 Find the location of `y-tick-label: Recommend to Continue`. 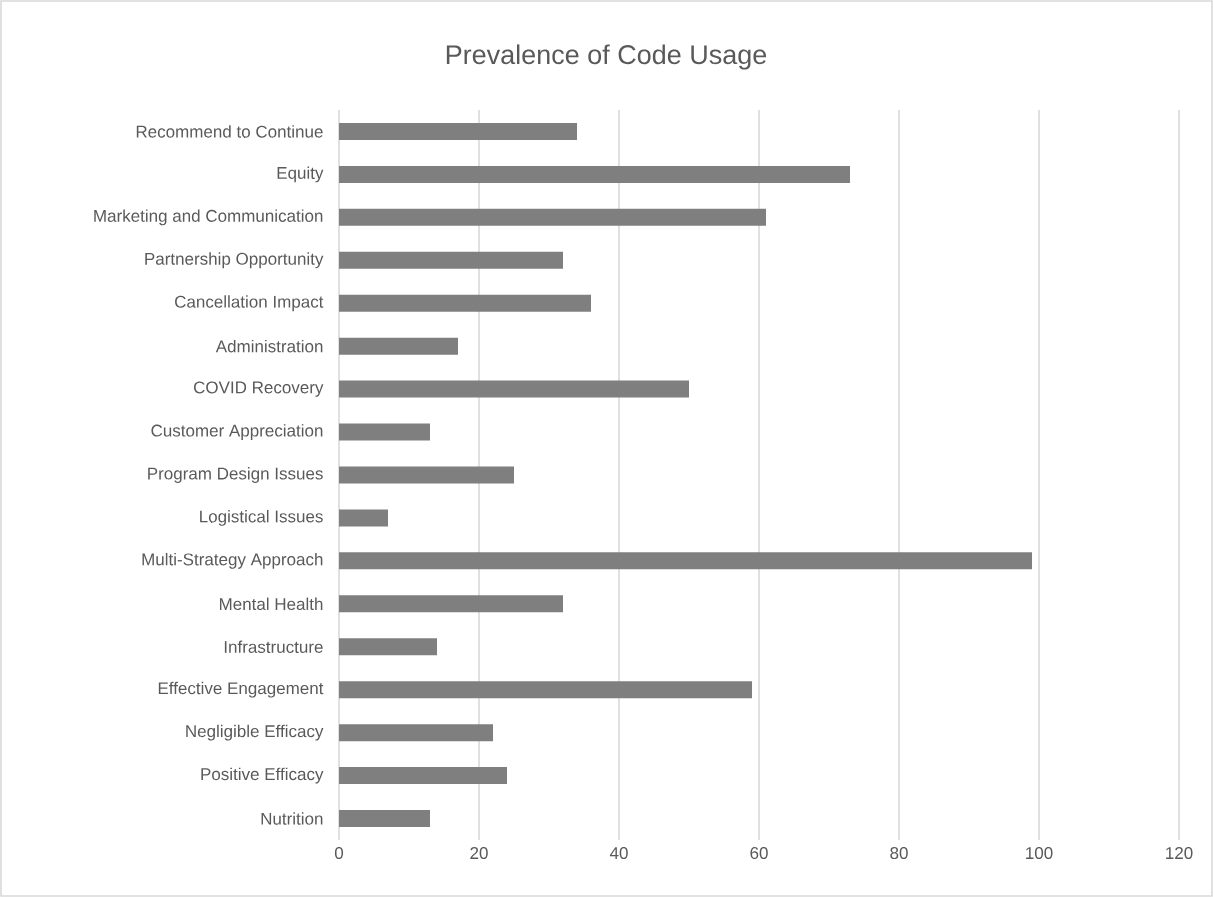

y-tick-label: Recommend to Continue is located at coordinates (229, 131).